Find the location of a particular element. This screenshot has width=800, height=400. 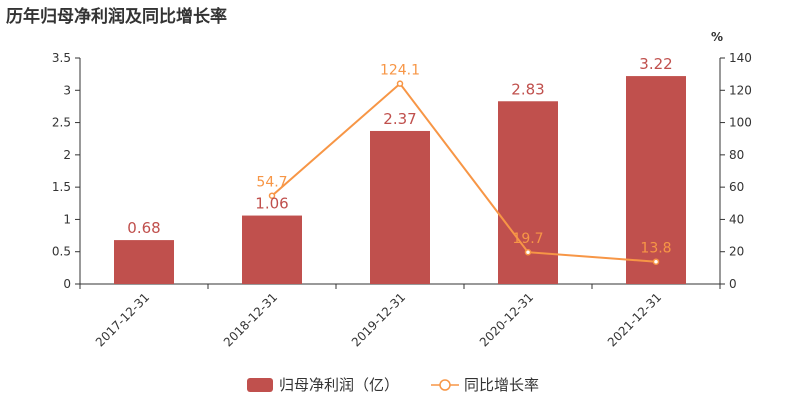

x-tick-label: 2017-12-31 is located at coordinates (122, 319).